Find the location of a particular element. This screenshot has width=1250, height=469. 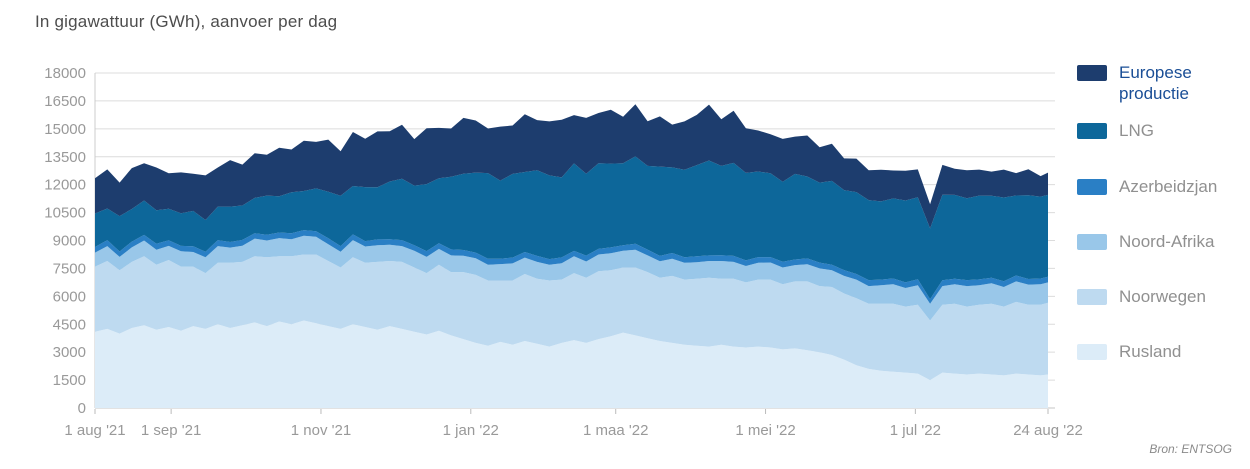

y-tick-label: 3000 is located at coordinates (69, 352).